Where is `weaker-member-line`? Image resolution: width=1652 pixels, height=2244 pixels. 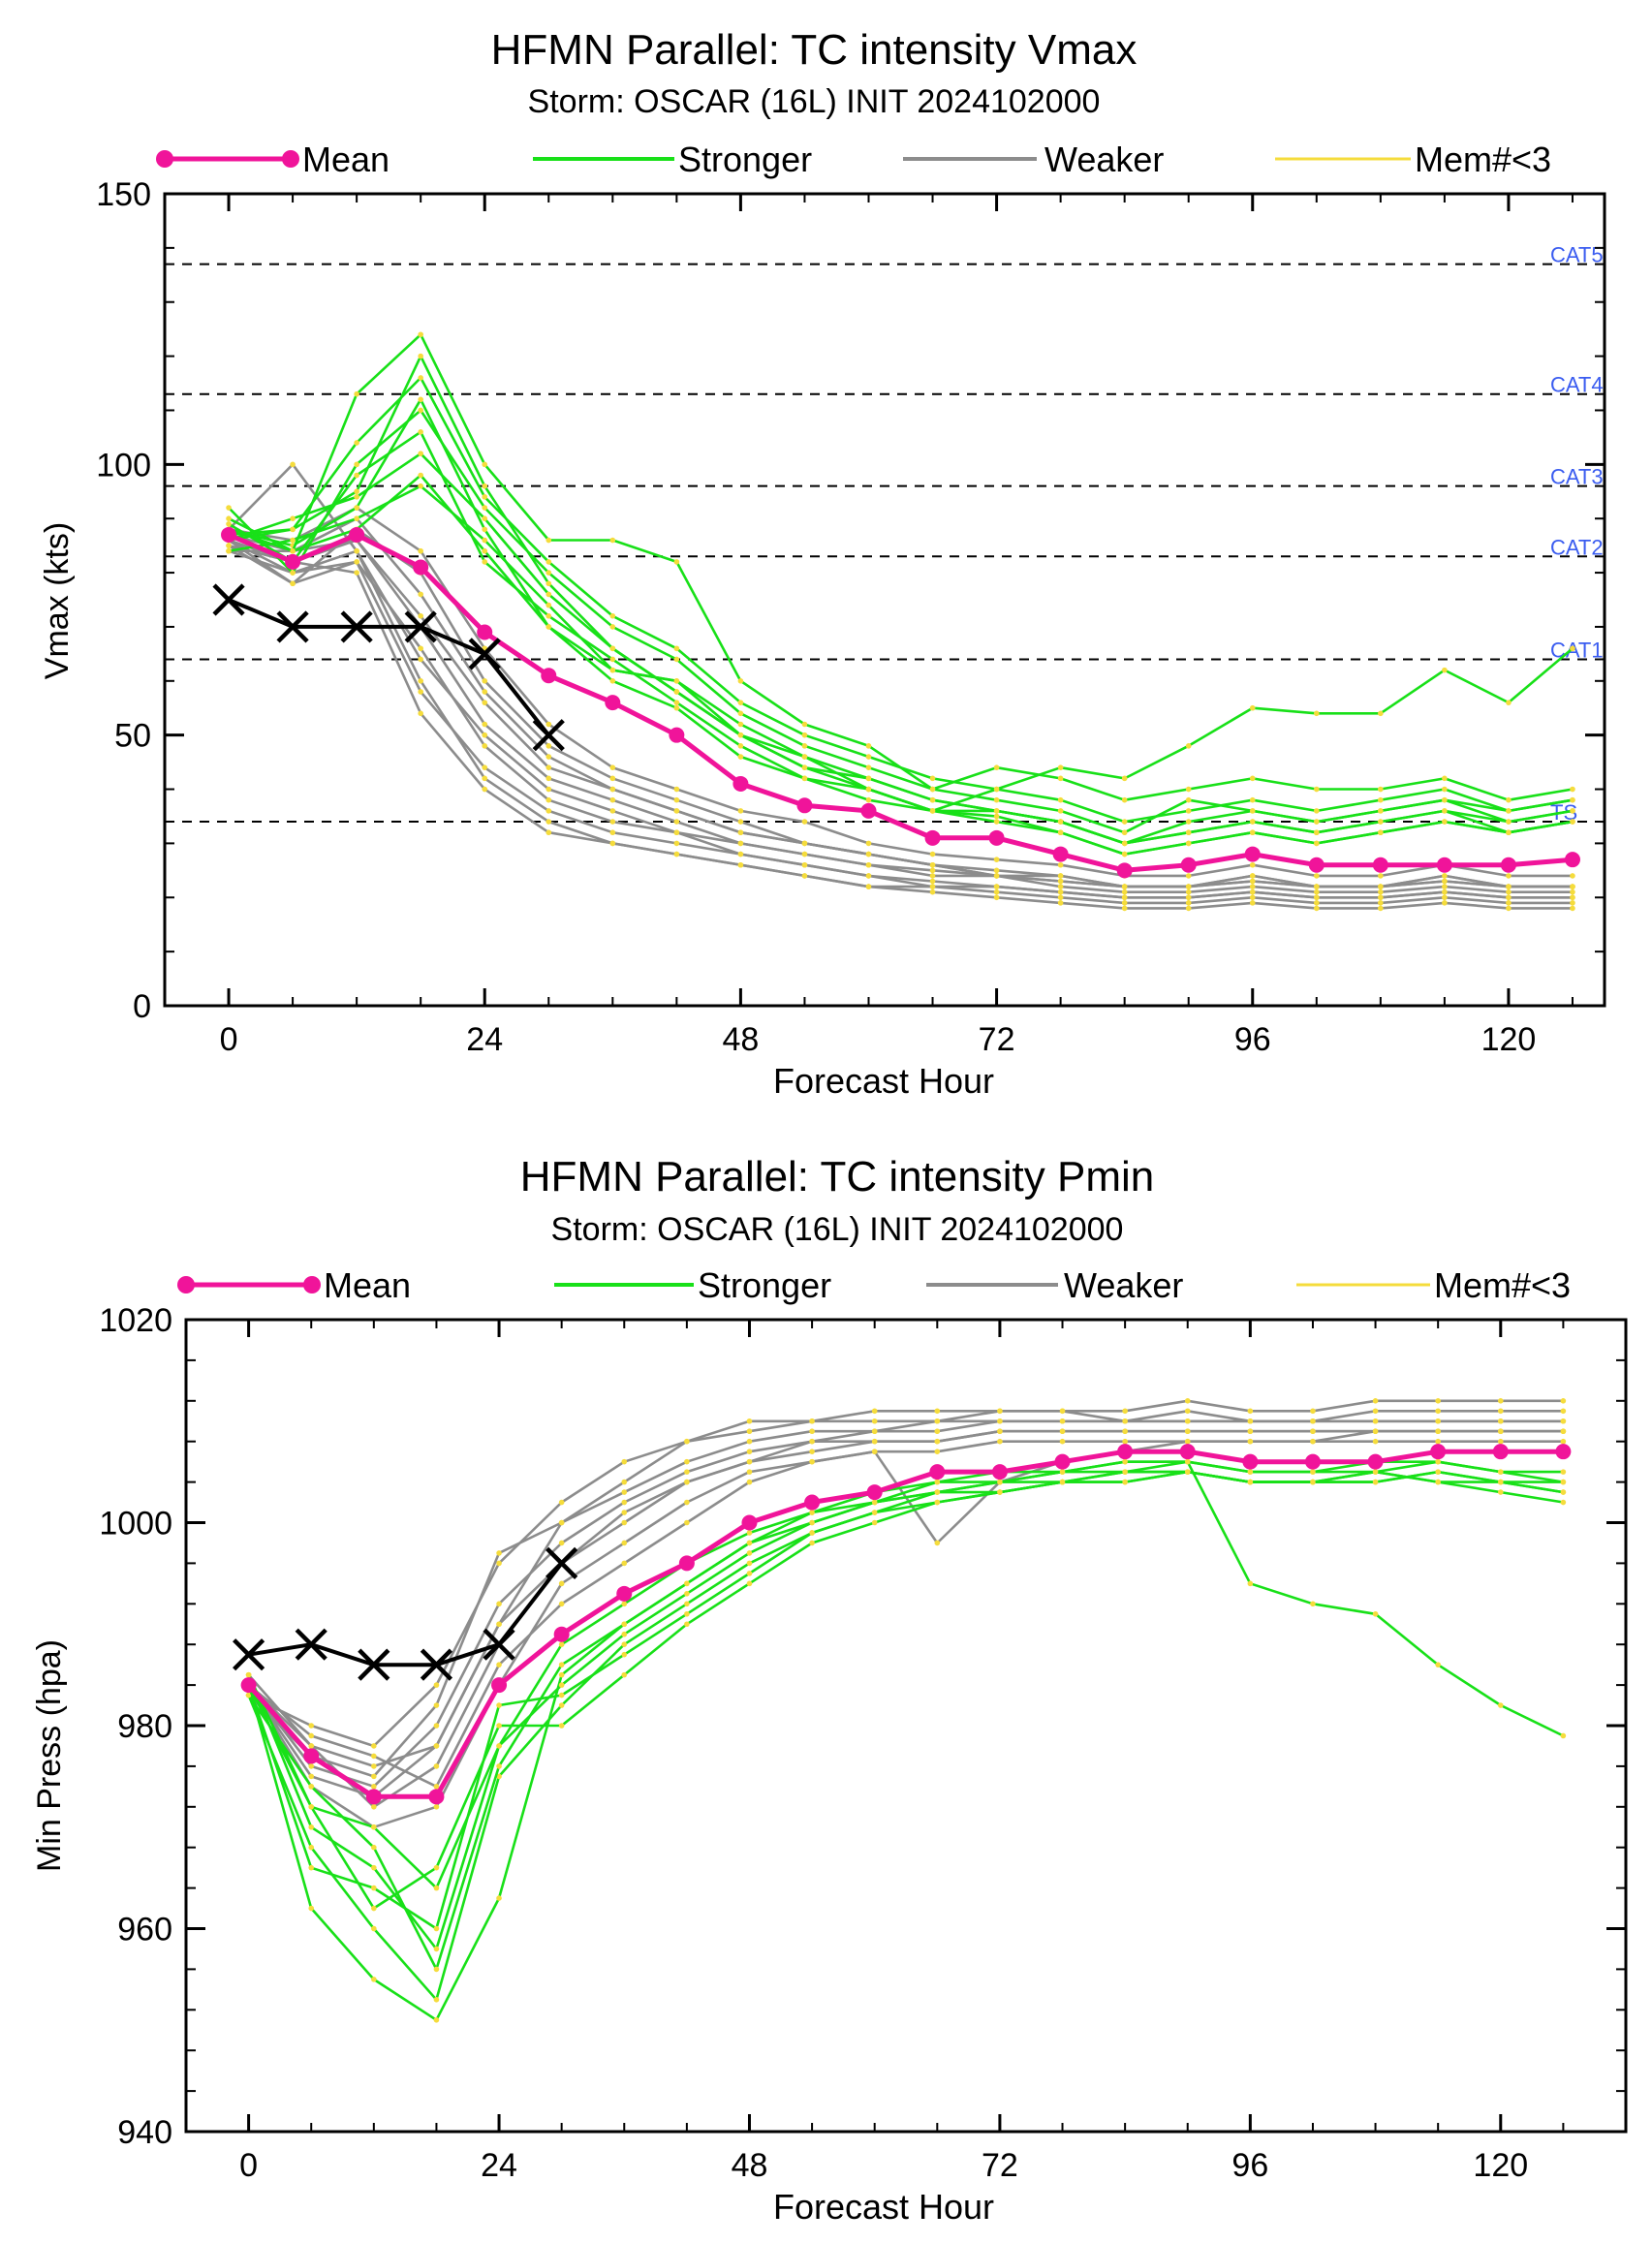 weaker-member-line is located at coordinates (900, 719).